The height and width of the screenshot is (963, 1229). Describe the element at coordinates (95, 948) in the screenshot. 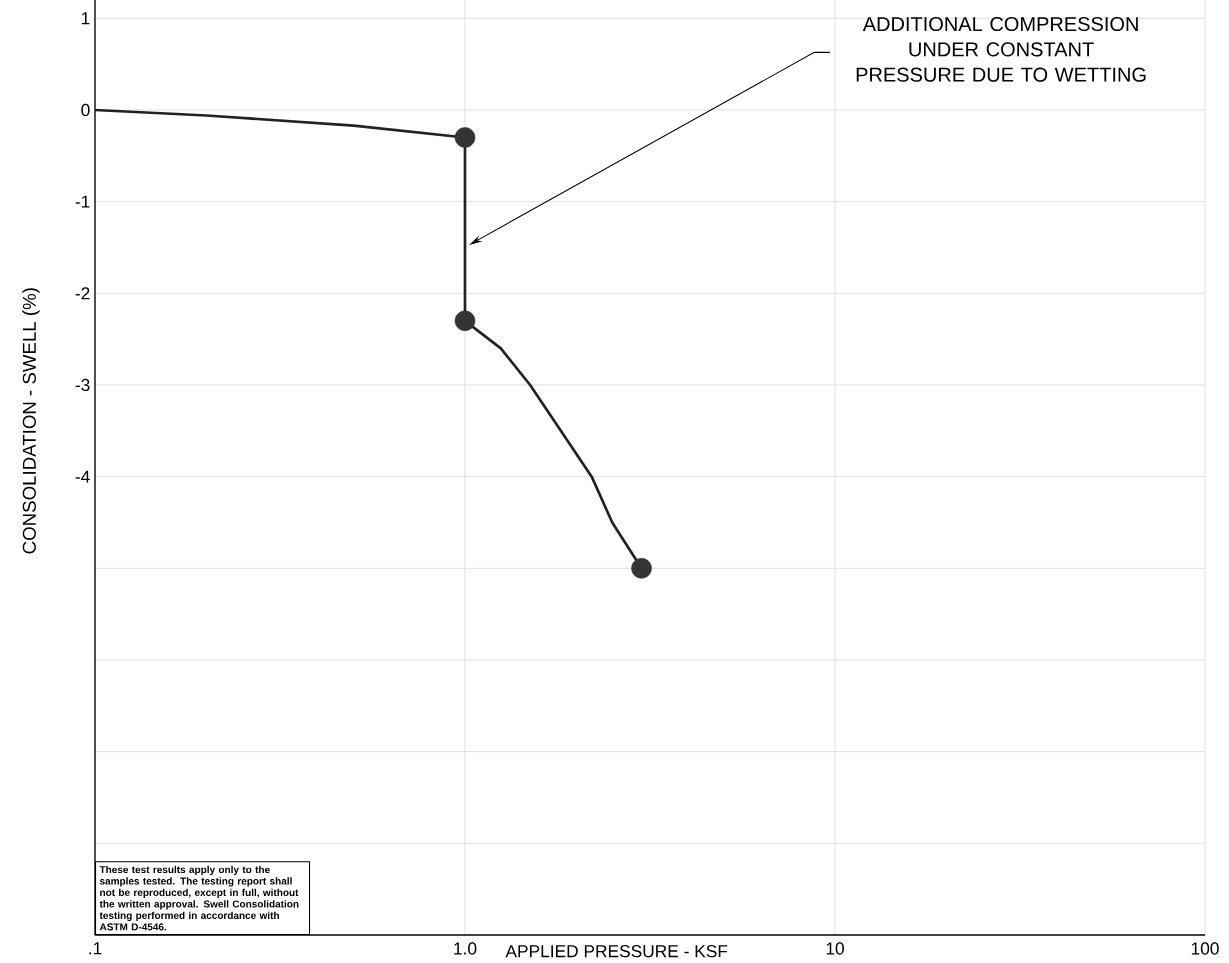

I see `x-tick-label: .1` at that location.